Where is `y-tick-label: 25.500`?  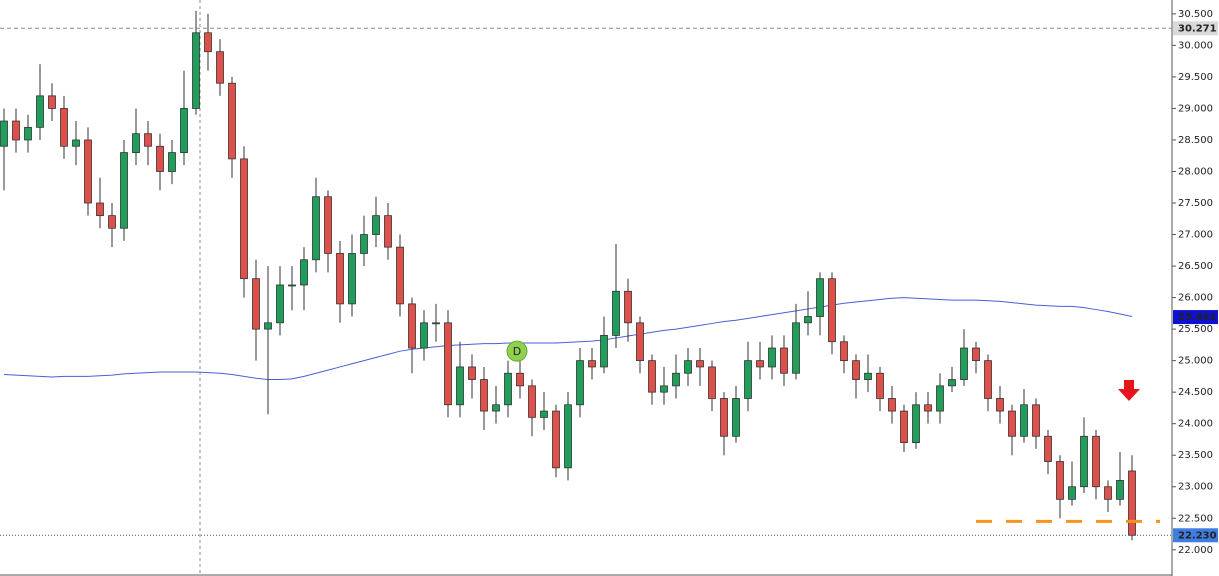
y-tick-label: 25.500 is located at coordinates (1195, 329).